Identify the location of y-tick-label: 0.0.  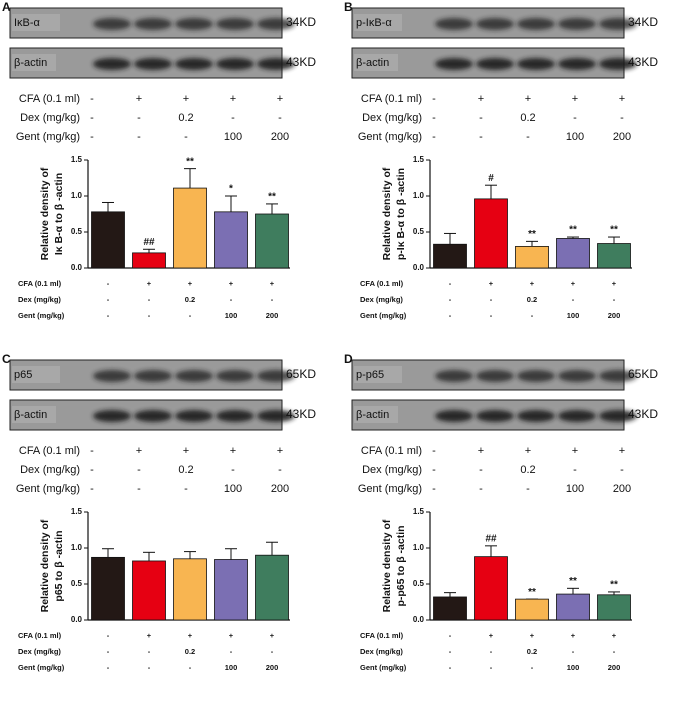
(419, 619).